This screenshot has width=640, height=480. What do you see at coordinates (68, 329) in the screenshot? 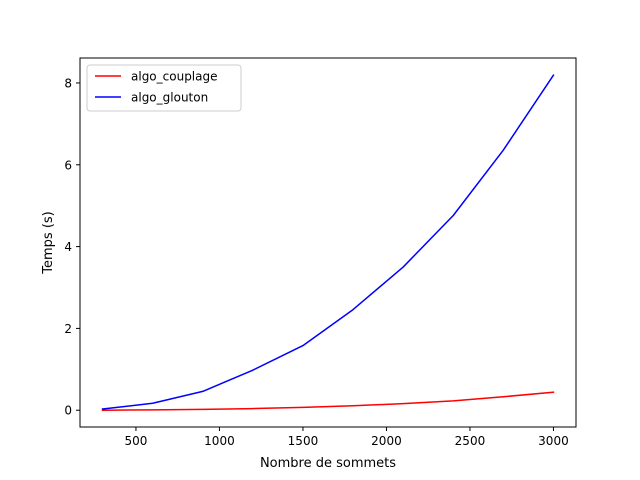
I see `y-tick-label: 2` at bounding box center [68, 329].